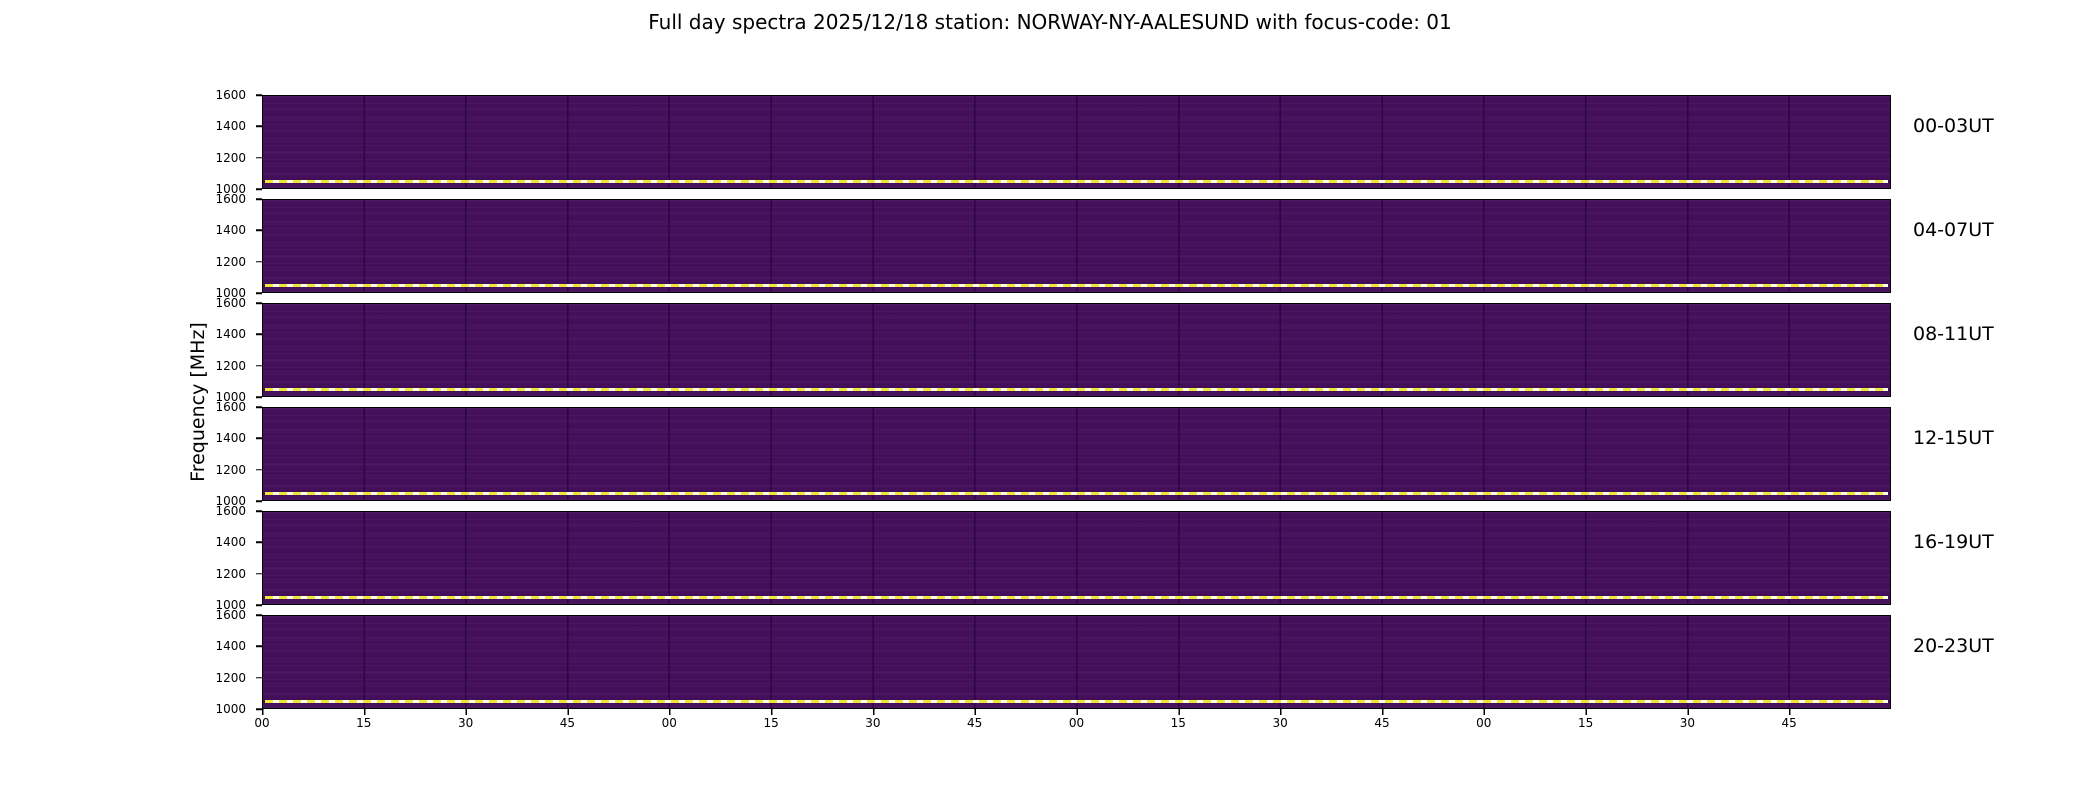 Image resolution: width=2100 pixels, height=800 pixels. I want to click on x-axis-ticks, so click(1076, 712).